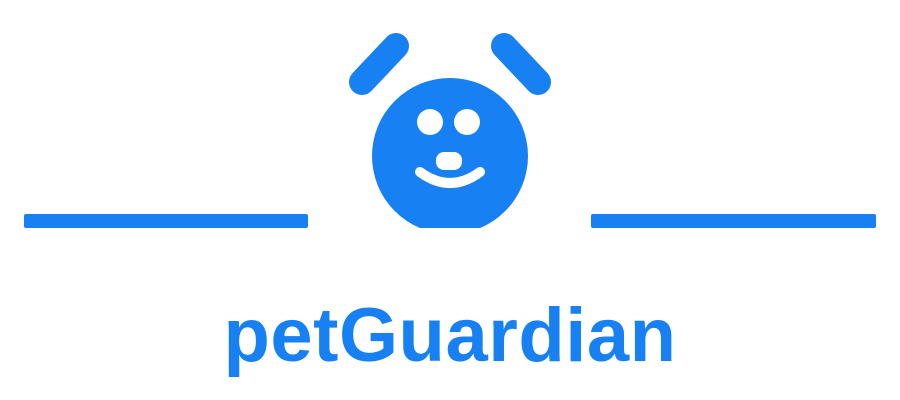  What do you see at coordinates (733, 221) in the screenshot?
I see `right-divider-line` at bounding box center [733, 221].